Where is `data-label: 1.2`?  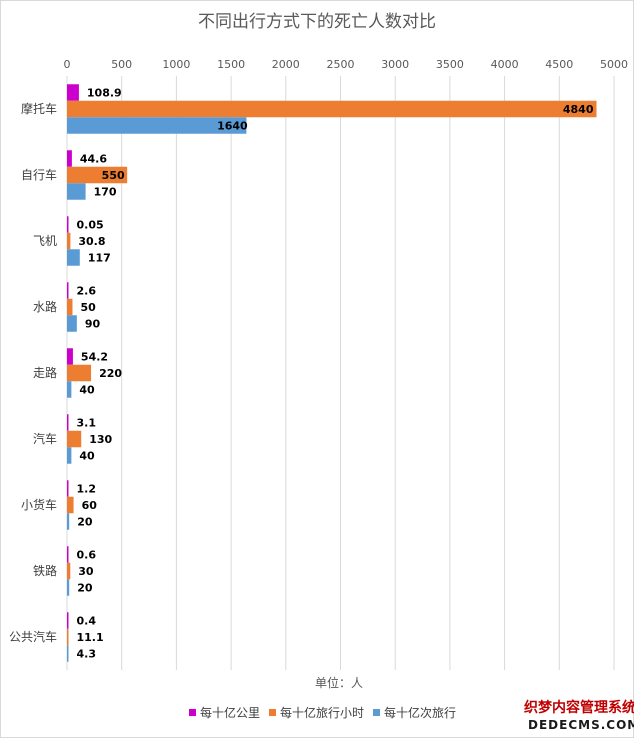
data-label: 1.2 is located at coordinates (87, 489).